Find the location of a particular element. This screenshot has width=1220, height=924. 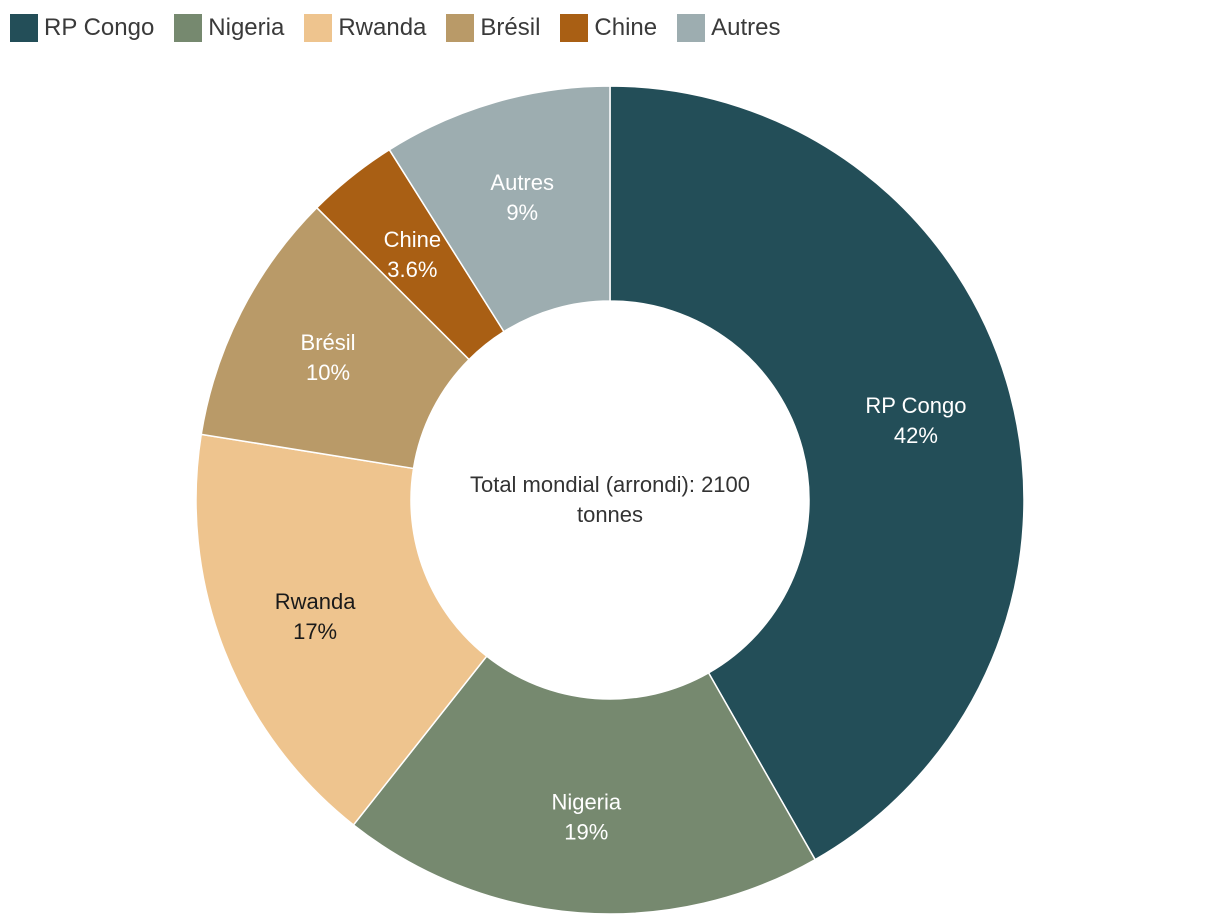

legend-label: Nigeria is located at coordinates (246, 27).